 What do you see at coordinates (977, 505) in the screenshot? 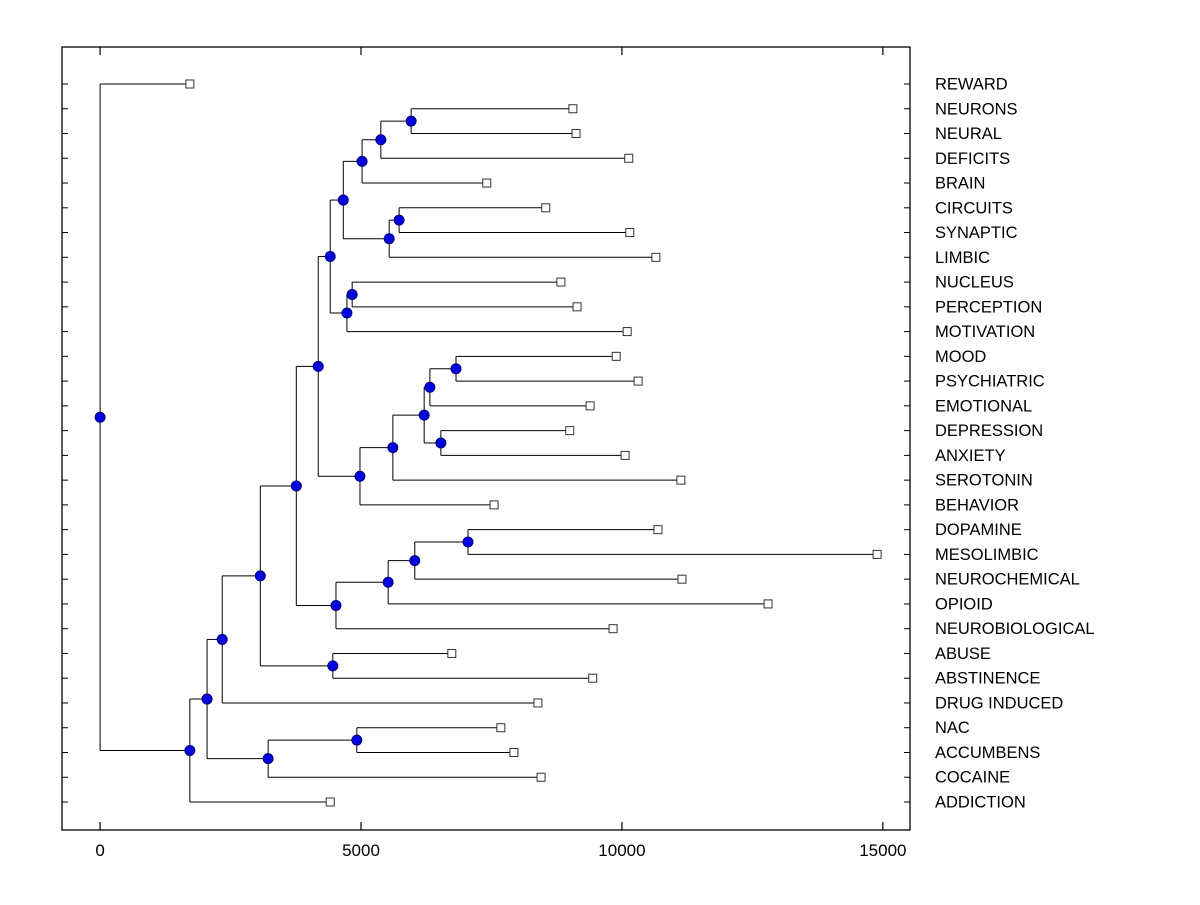
I see `leaf-label: BEHAVIOR` at bounding box center [977, 505].